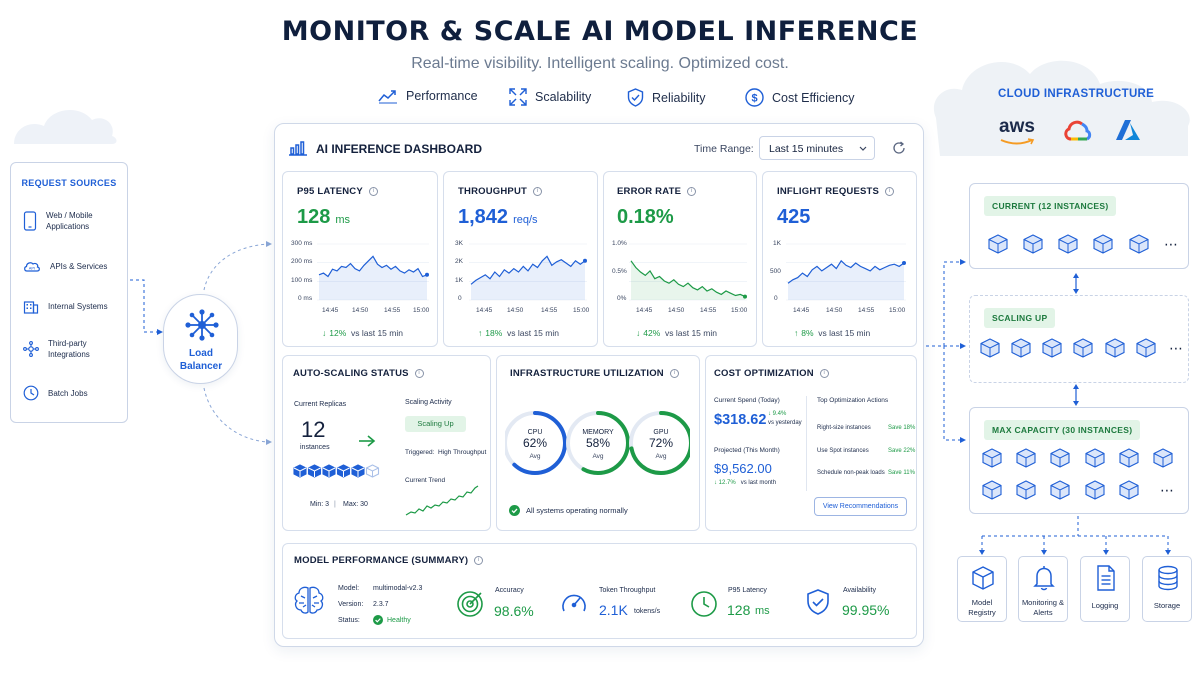  I want to click on source-item-internal: Internal Systems, so click(65, 306).